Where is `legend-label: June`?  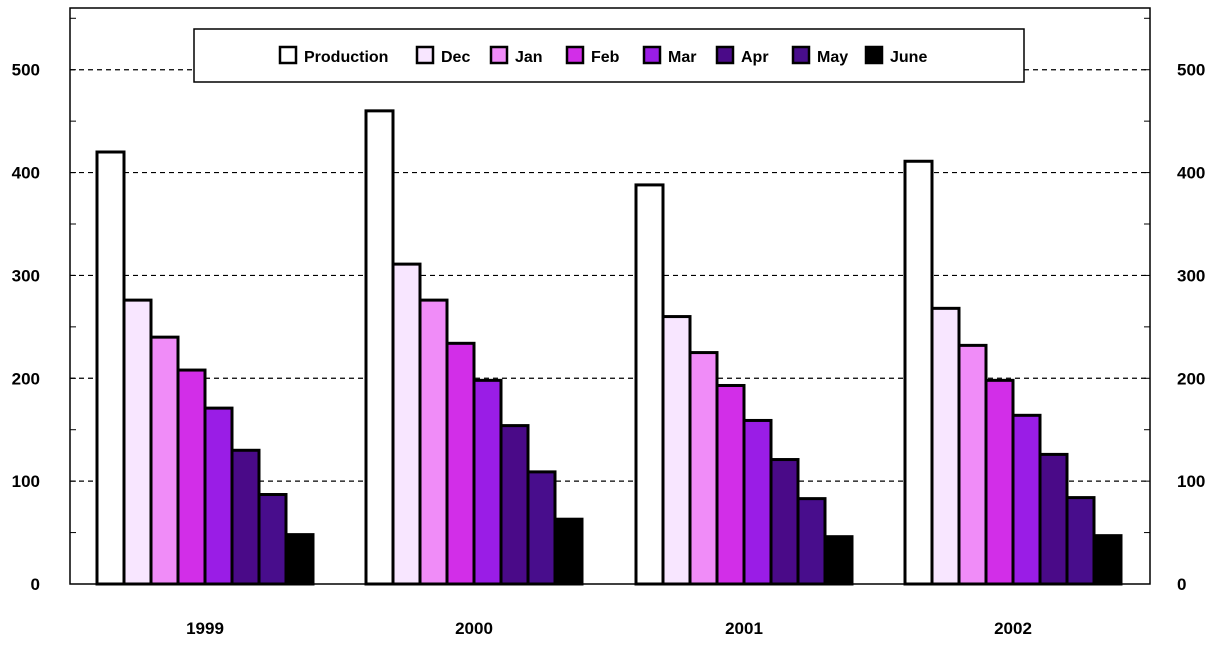
legend-label: June is located at coordinates (908, 57).